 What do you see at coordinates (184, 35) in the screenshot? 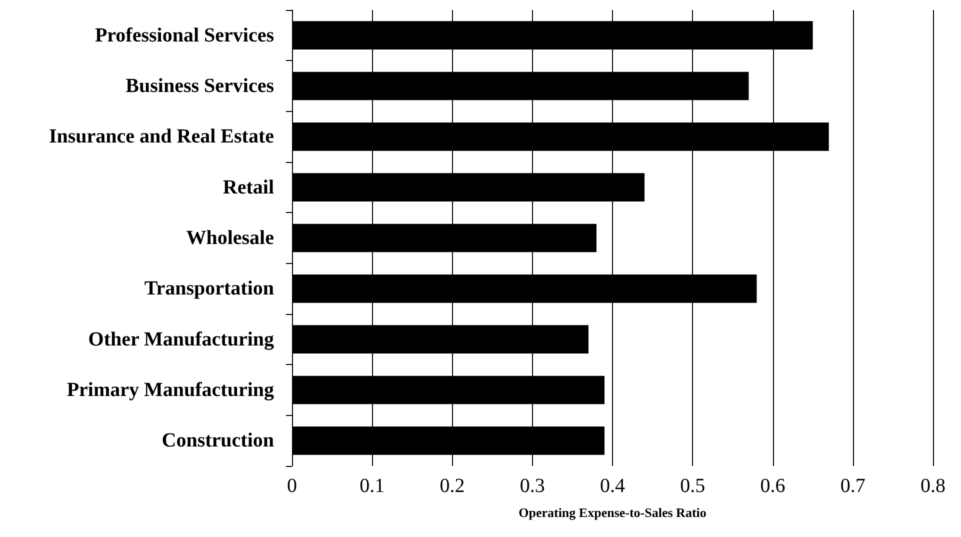
I see `y-tick-label: Professional Services` at bounding box center [184, 35].